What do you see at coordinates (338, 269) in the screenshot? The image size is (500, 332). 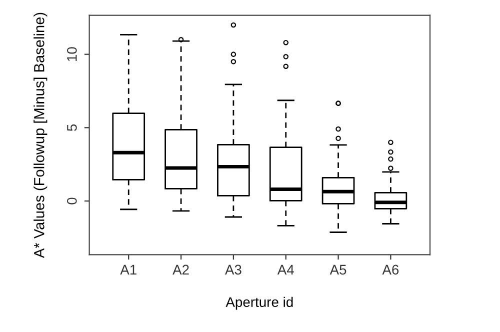 I see `x-tick-label: A5` at bounding box center [338, 269].